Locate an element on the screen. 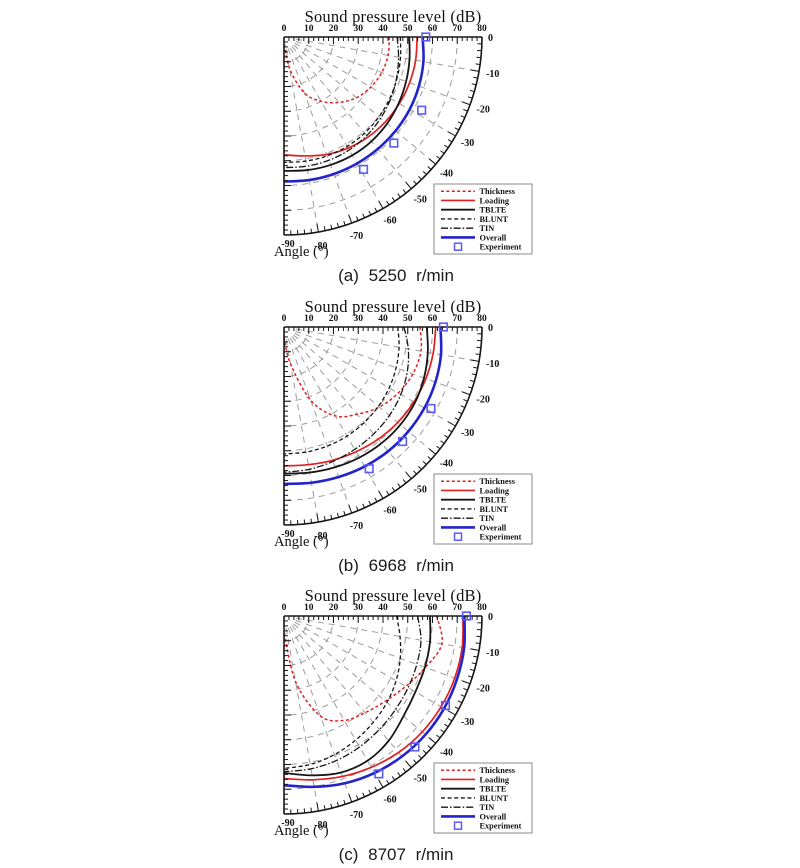 The width and height of the screenshot is (800, 868). chart-caption-c: (c) 8707 r/min is located at coordinates (396, 854).